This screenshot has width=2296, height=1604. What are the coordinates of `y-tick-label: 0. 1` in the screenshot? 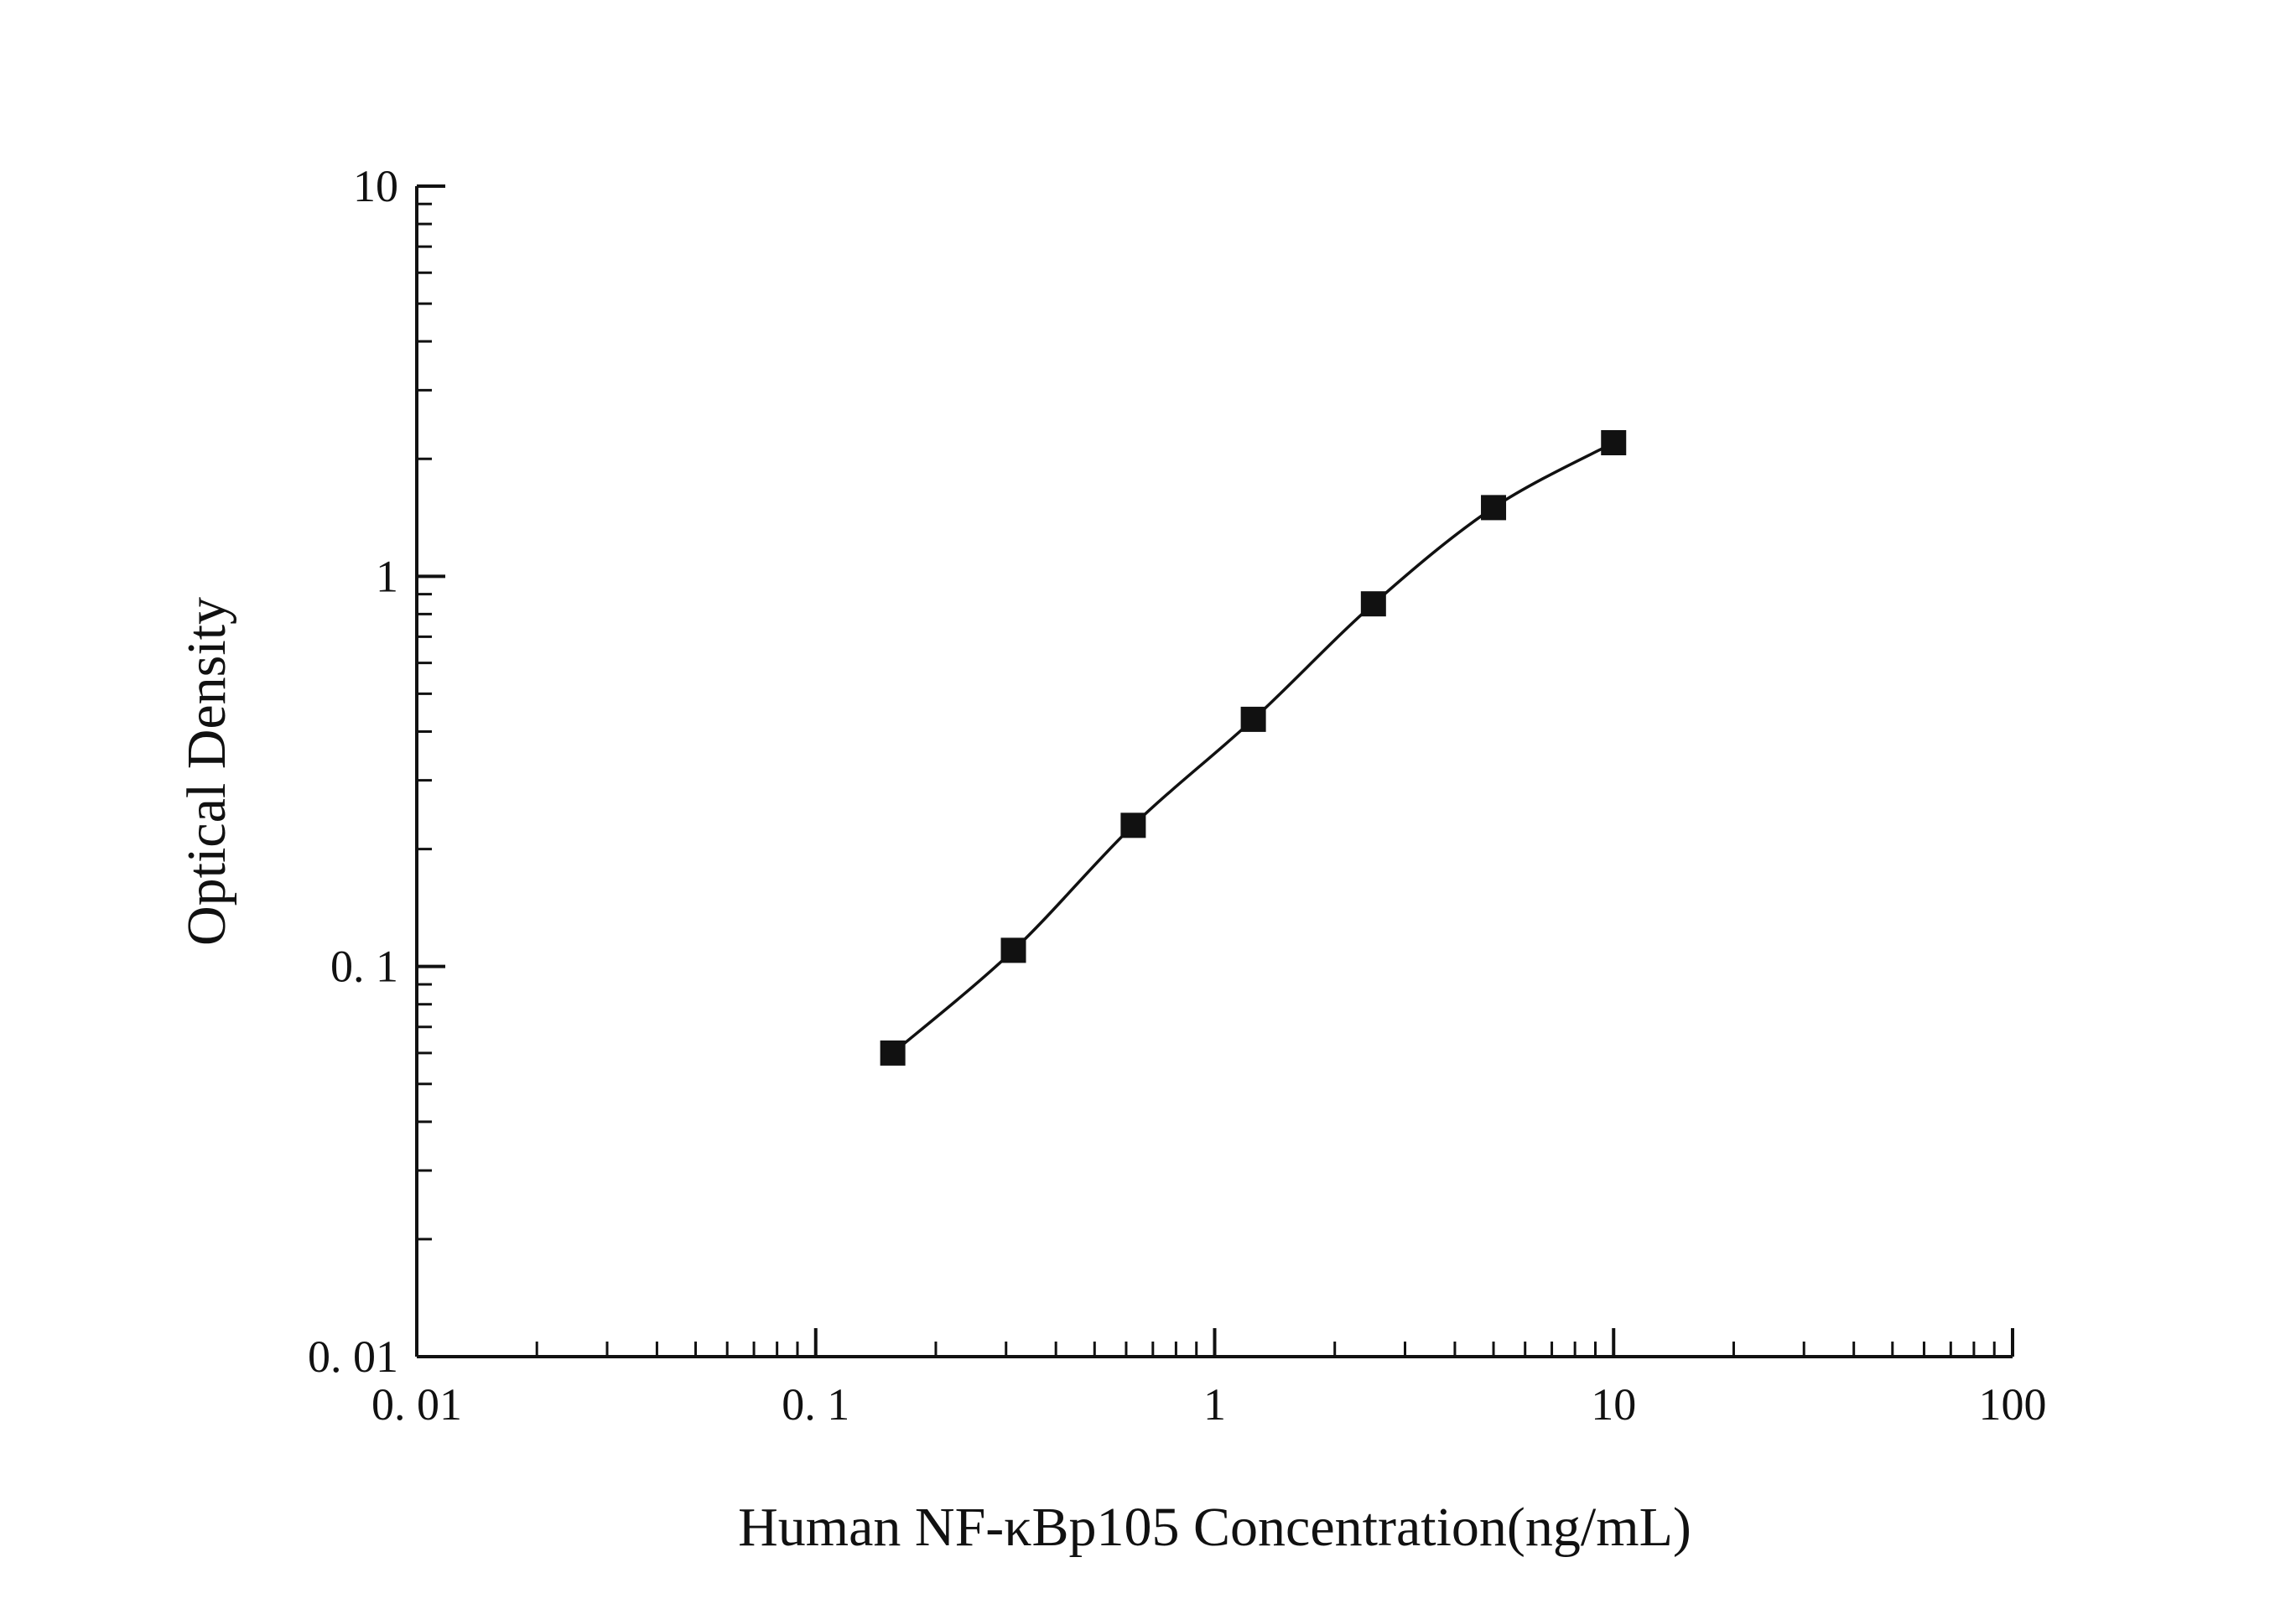 It's located at (364, 967).